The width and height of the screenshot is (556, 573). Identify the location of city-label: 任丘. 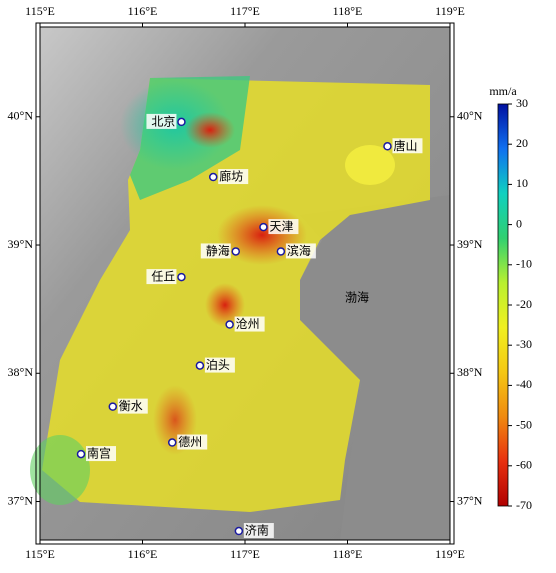
(163, 277).